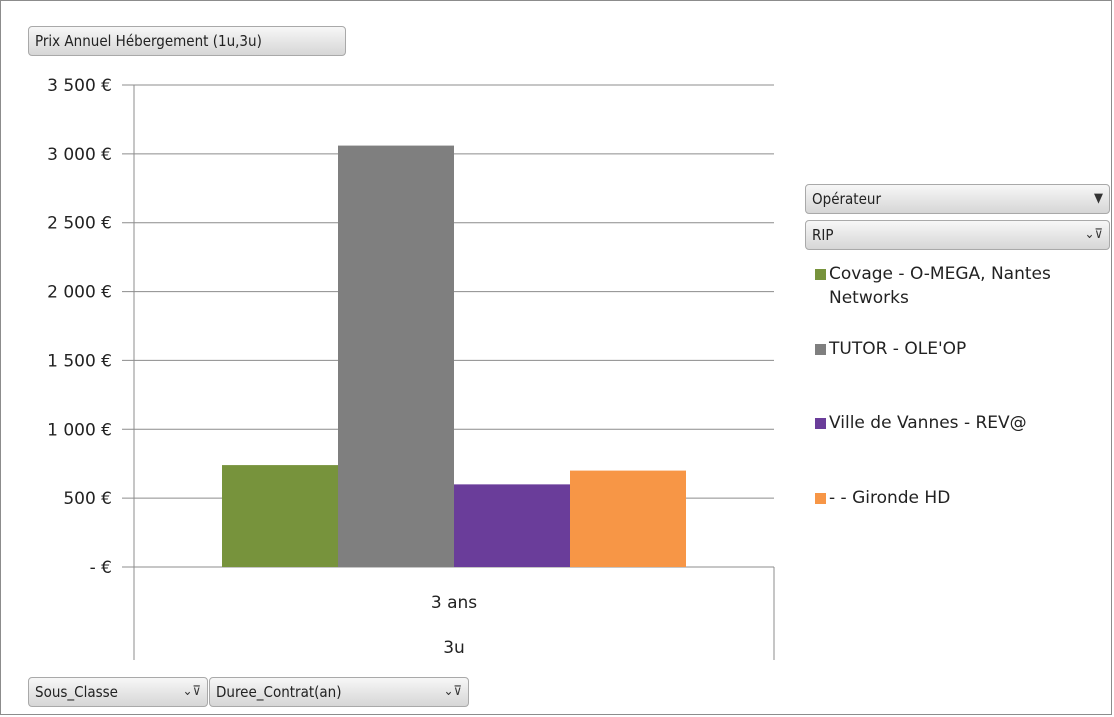 The width and height of the screenshot is (1114, 717). Describe the element at coordinates (454, 603) in the screenshot. I see `x-category-label: 3 ans` at that location.